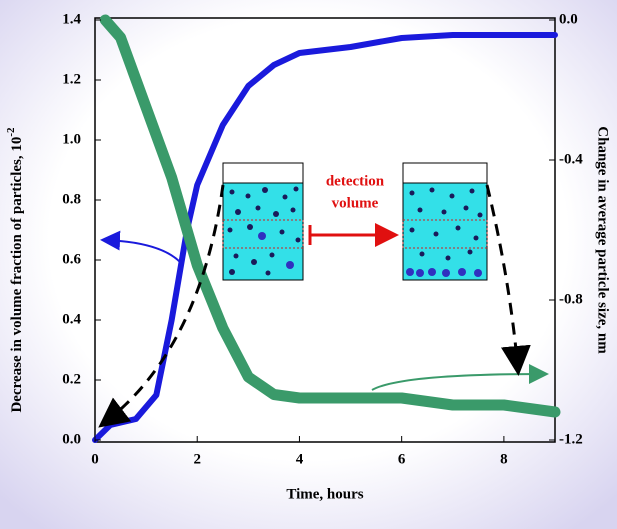  What do you see at coordinates (263, 221) in the screenshot?
I see `inset-left` at bounding box center [263, 221].